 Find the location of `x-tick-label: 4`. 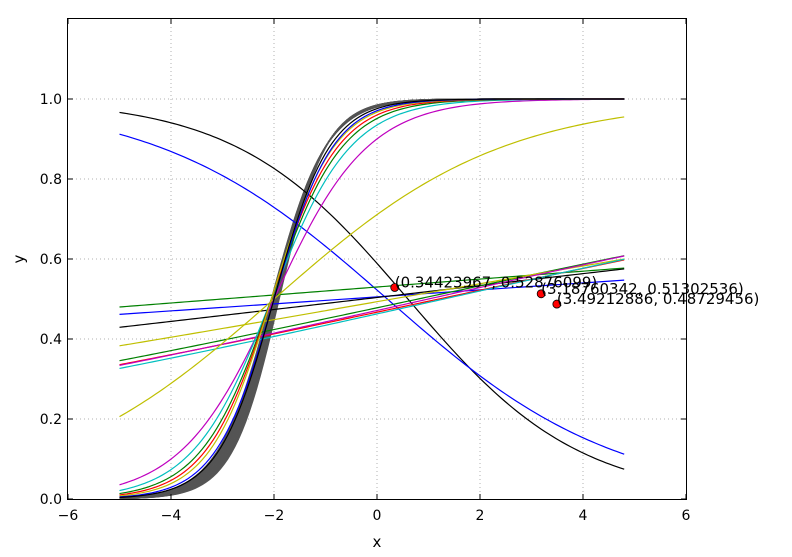

x-tick-label: 4 is located at coordinates (583, 516).